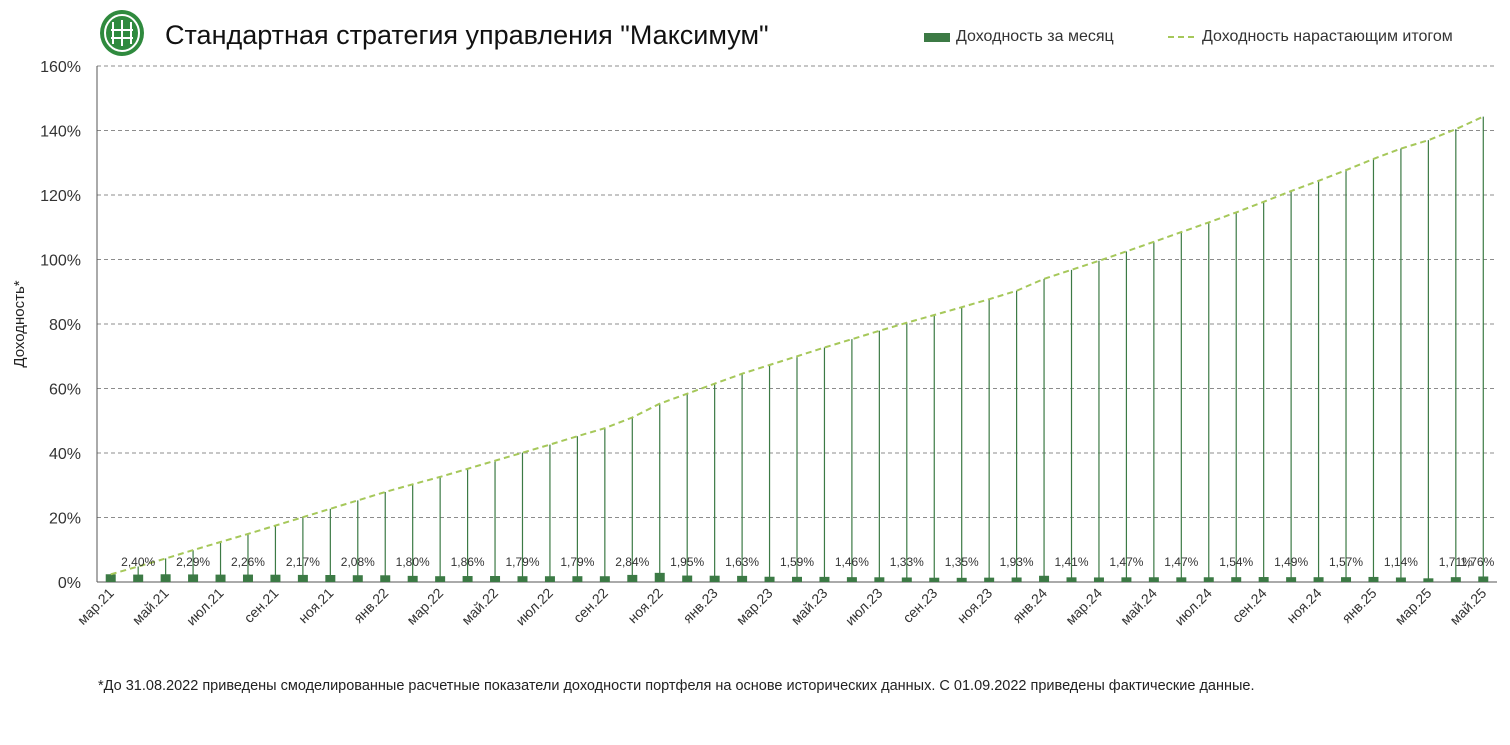 This screenshot has height=745, width=1510. I want to click on data-label: 2,17%, so click(303, 562).